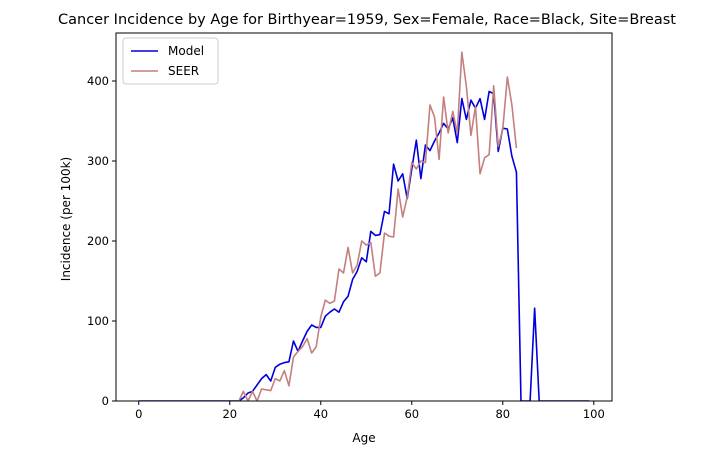 The image size is (727, 455). What do you see at coordinates (363, 438) in the screenshot?
I see `x-axis-label: Age` at bounding box center [363, 438].